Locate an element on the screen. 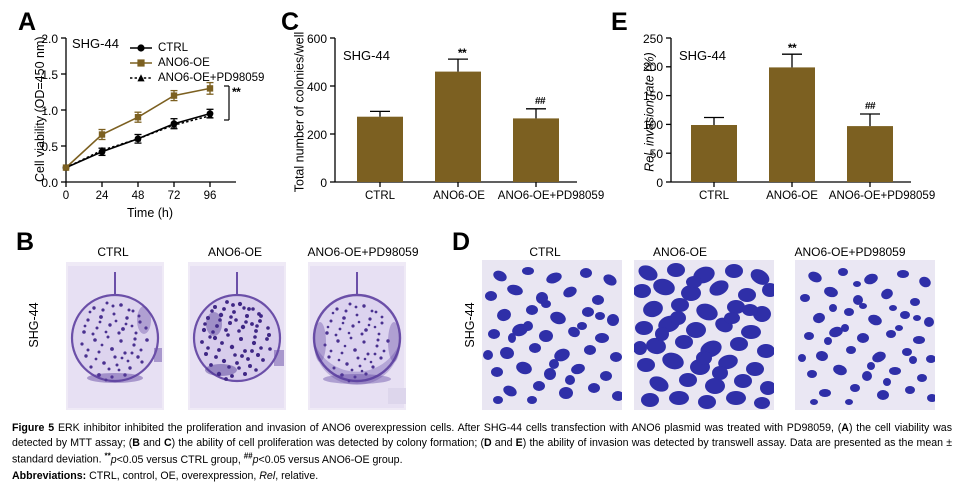 This screenshot has height=491, width=962. panel-c-ytick-2: 400 is located at coordinates (316, 87).